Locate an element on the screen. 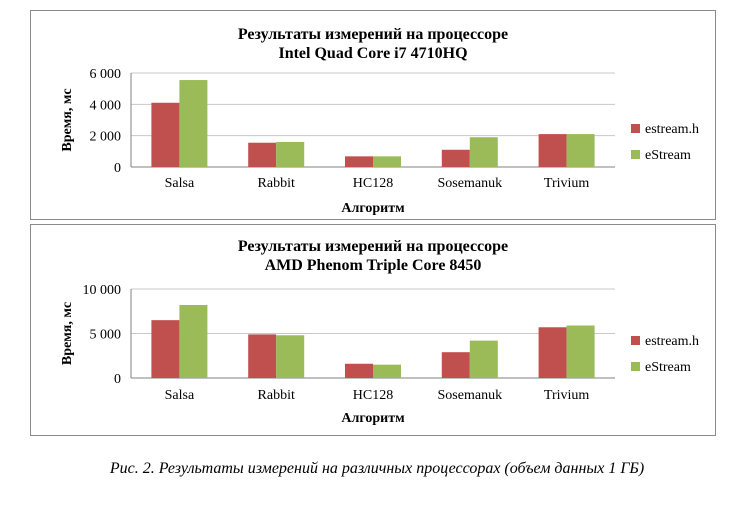  chart-title-line2: Intel Quad Core i7 4710HQ is located at coordinates (373, 53).